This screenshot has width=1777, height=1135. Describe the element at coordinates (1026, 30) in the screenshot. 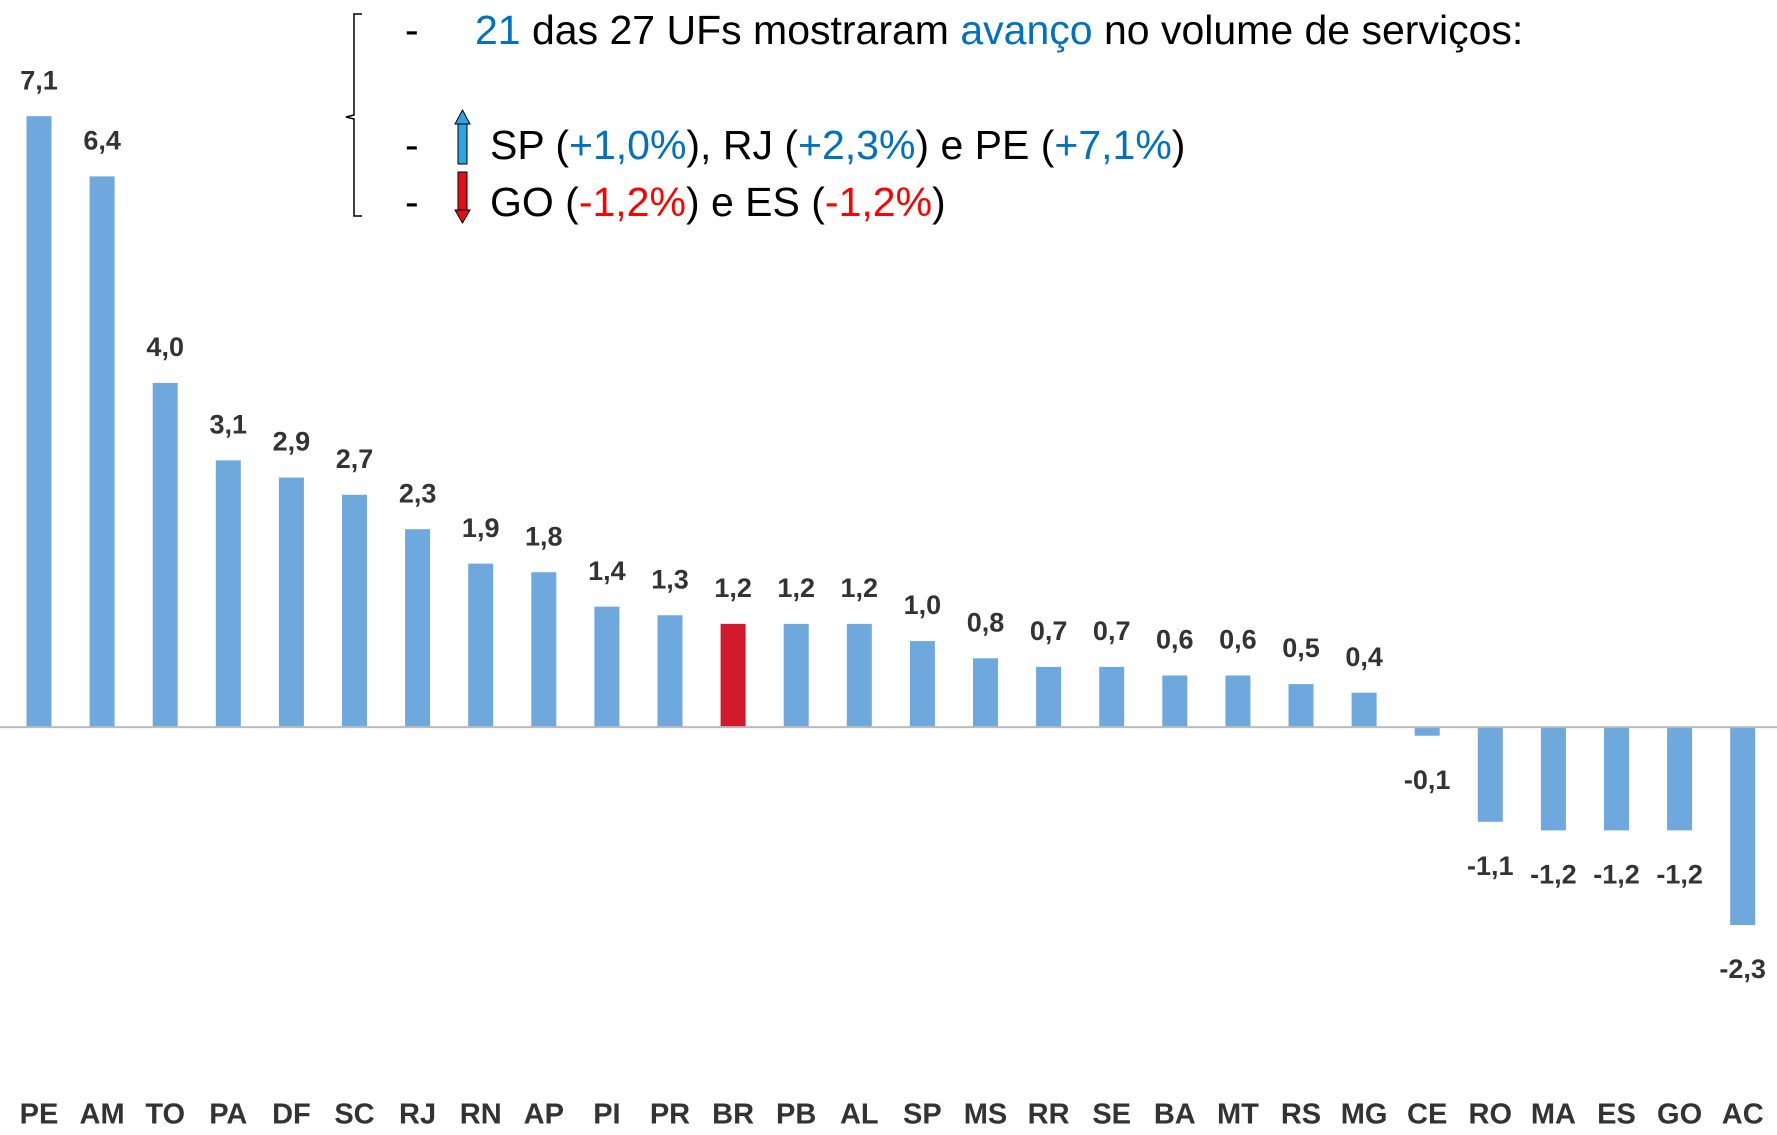

I see `annotation-text: avanço` at that location.